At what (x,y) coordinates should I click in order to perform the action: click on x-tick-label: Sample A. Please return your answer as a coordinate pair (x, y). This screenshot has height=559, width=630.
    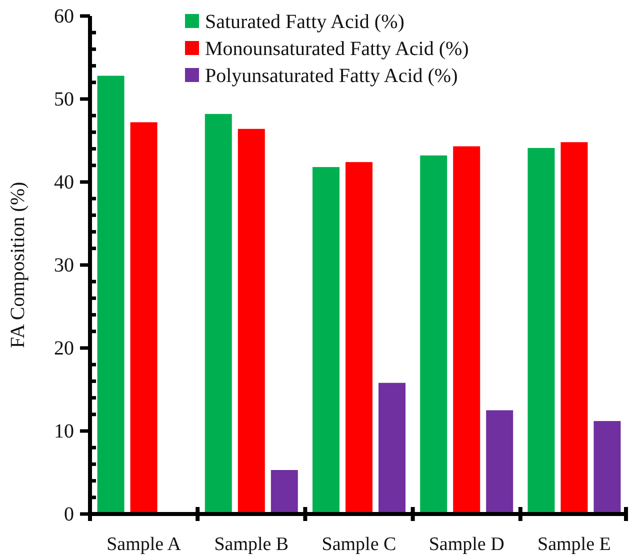
    Looking at the image, I should click on (144, 544).